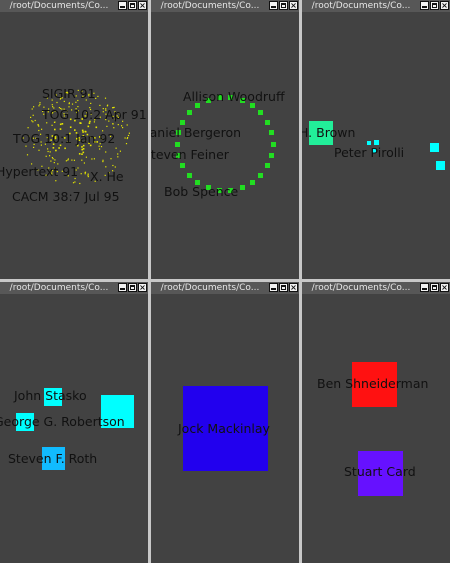 The width and height of the screenshot is (450, 563). What do you see at coordinates (69, 93) in the screenshot?
I see `node-label: SIGIR 91` at bounding box center [69, 93].